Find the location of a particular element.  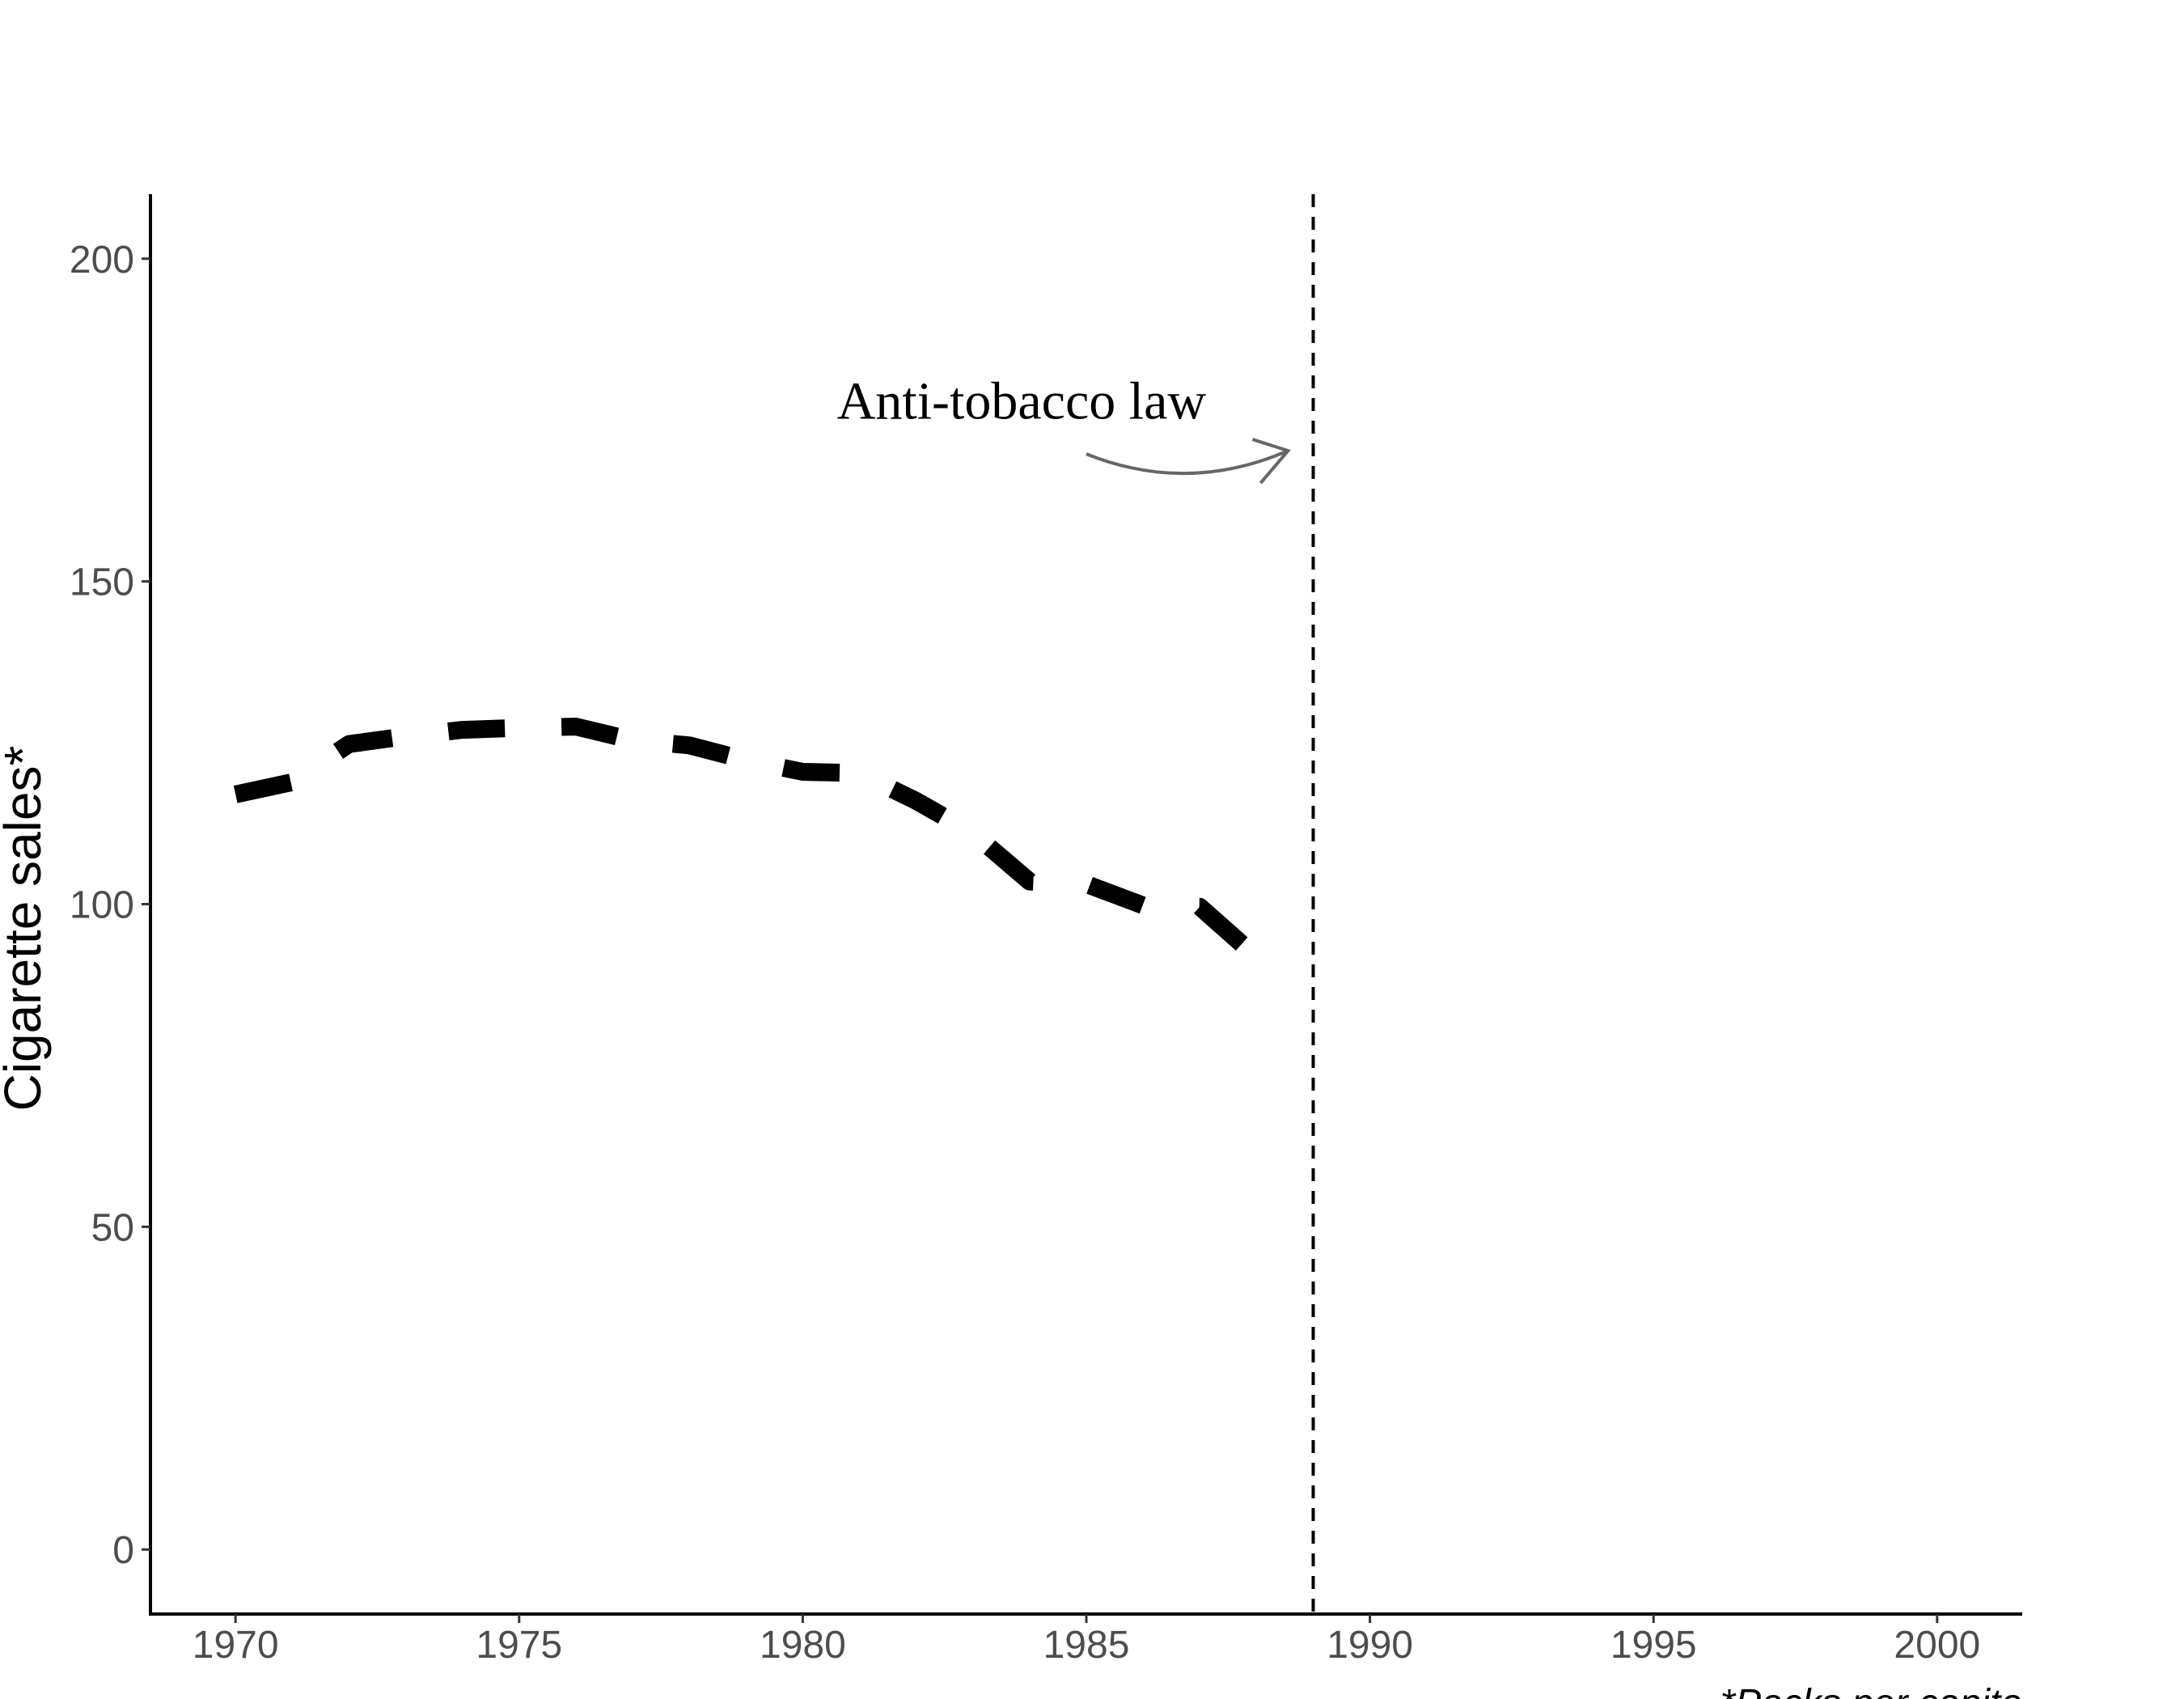

y-tick-label: 200 is located at coordinates (102, 260).